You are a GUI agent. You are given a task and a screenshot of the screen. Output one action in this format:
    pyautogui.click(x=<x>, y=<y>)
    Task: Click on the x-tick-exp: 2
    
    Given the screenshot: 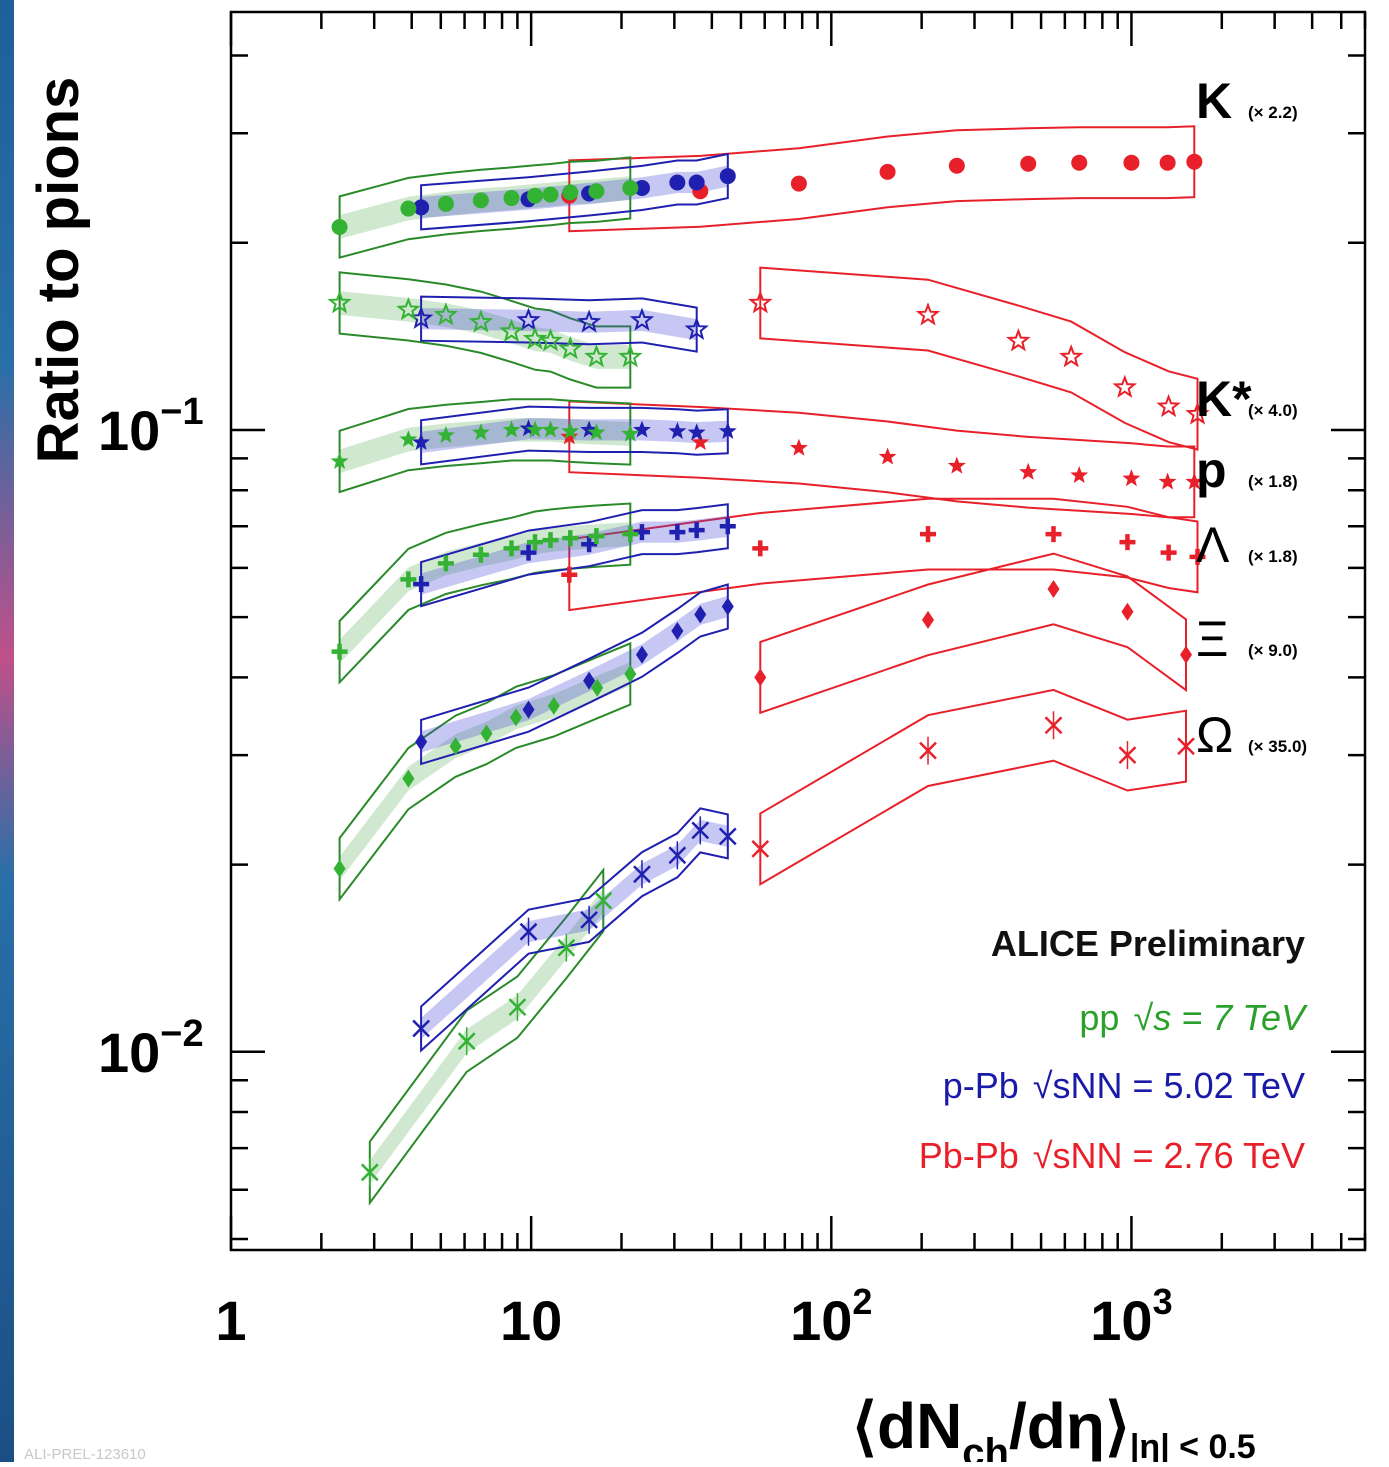 What is the action you would take?
    pyautogui.click(x=862, y=1301)
    